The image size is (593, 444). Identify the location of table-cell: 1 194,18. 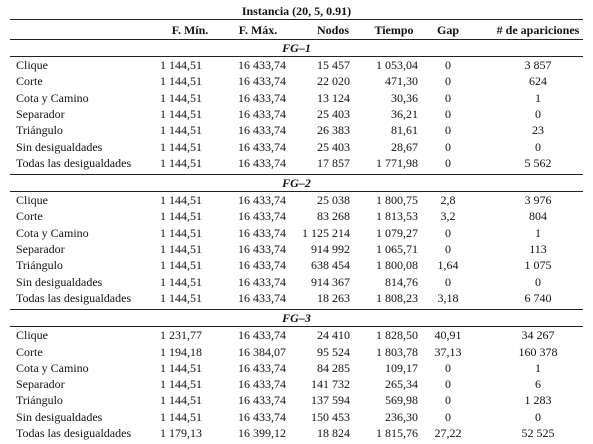
(181, 351).